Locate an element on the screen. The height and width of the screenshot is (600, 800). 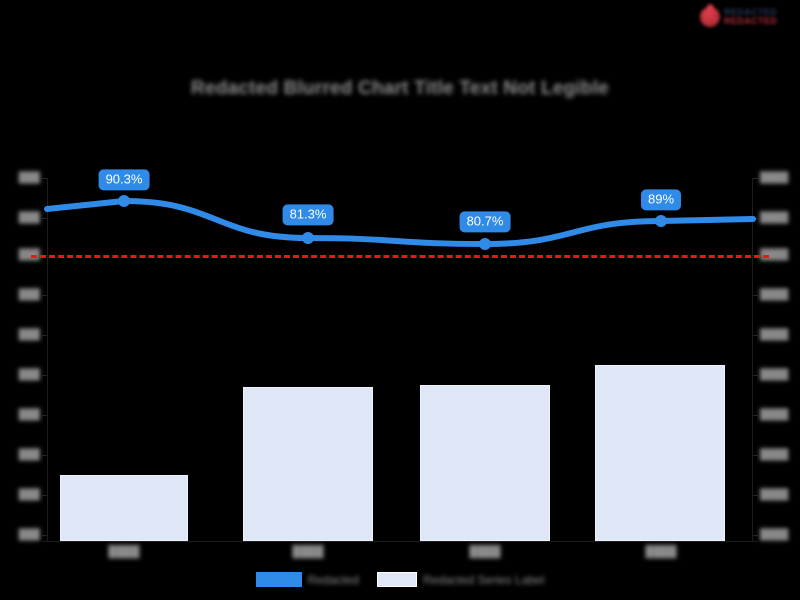
y-axis-right-spine is located at coordinates (752, 359).